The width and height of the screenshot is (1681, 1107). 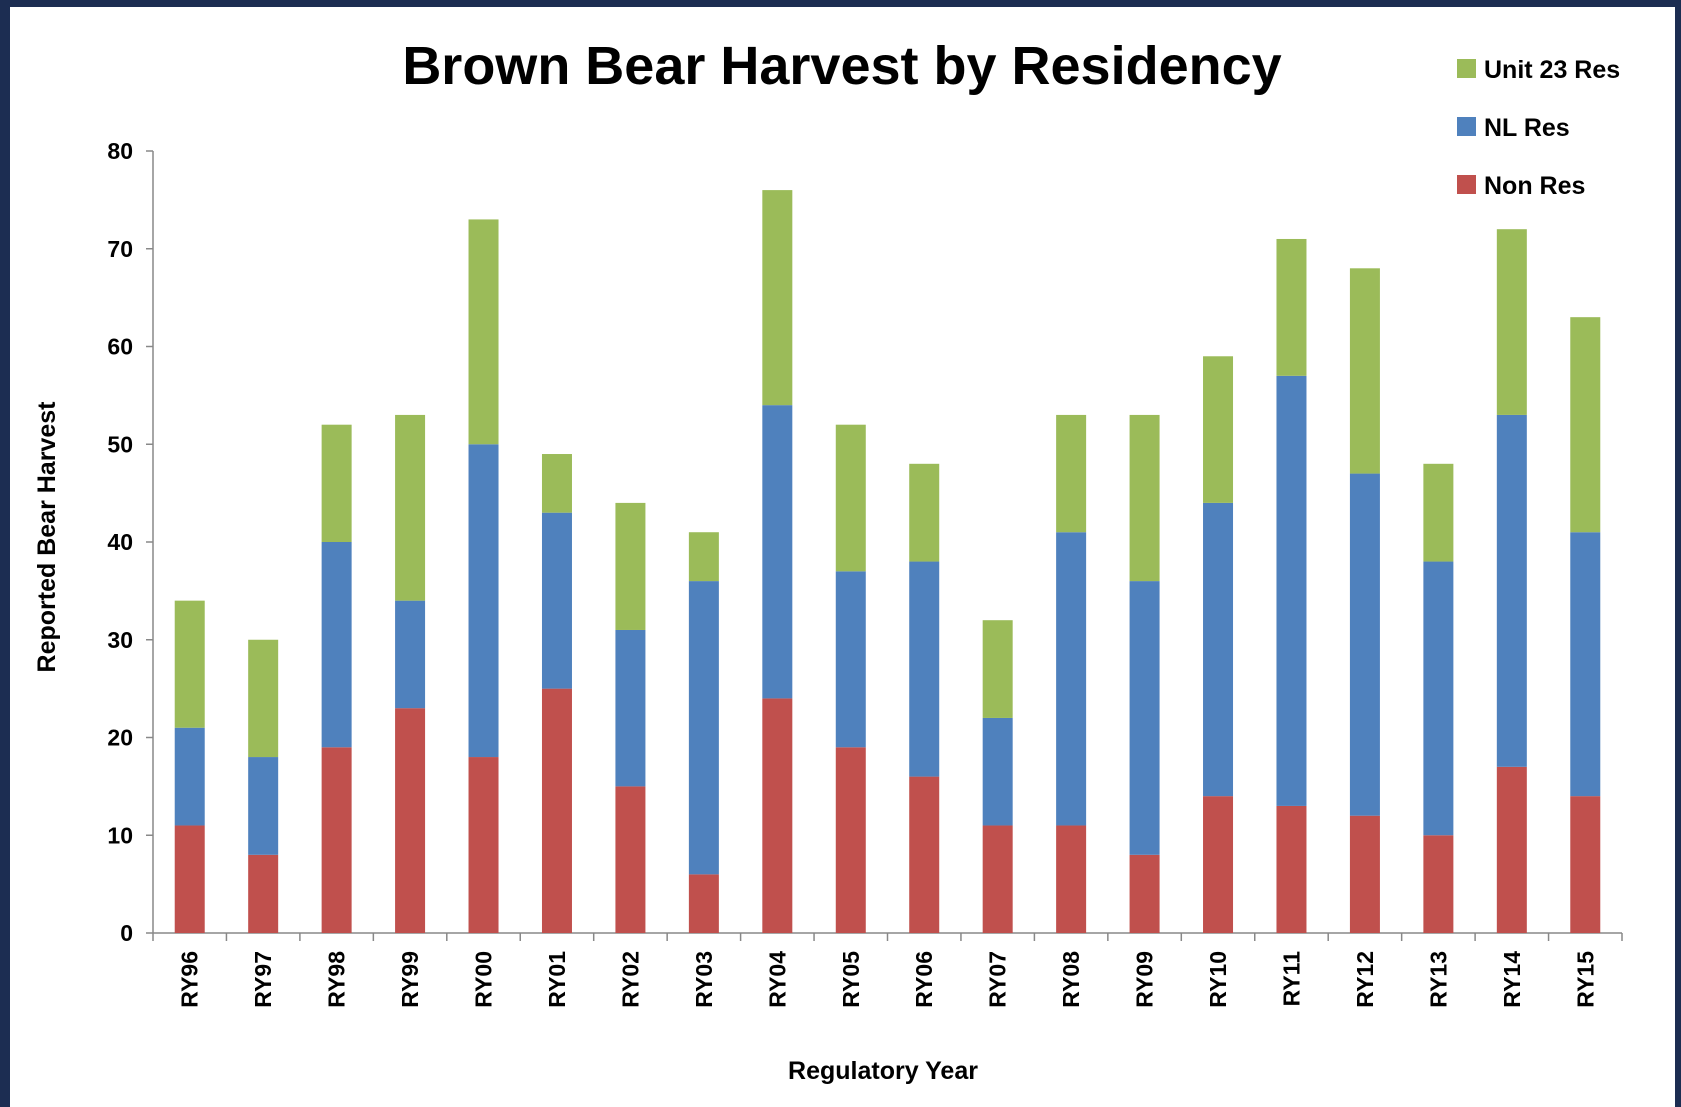 What do you see at coordinates (924, 669) in the screenshot?
I see `bar-nl-res-ry06` at bounding box center [924, 669].